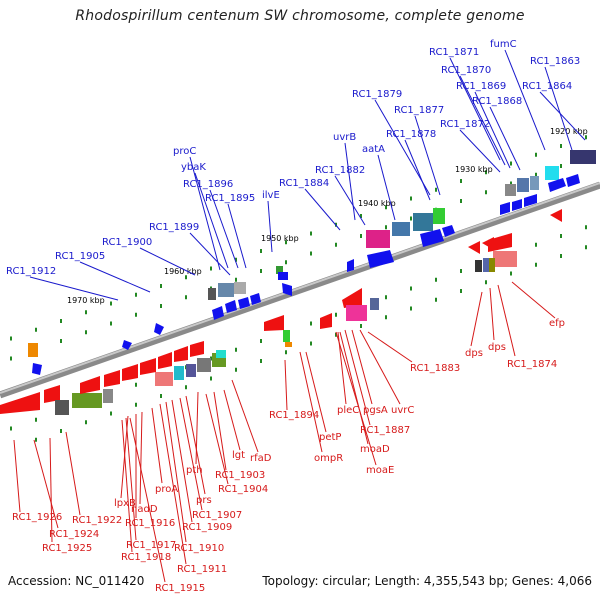 This screenshot has width=600, height=600. What do you see at coordinates (151, 545) in the screenshot?
I see `gene-label: RC1_1917` at bounding box center [151, 545].